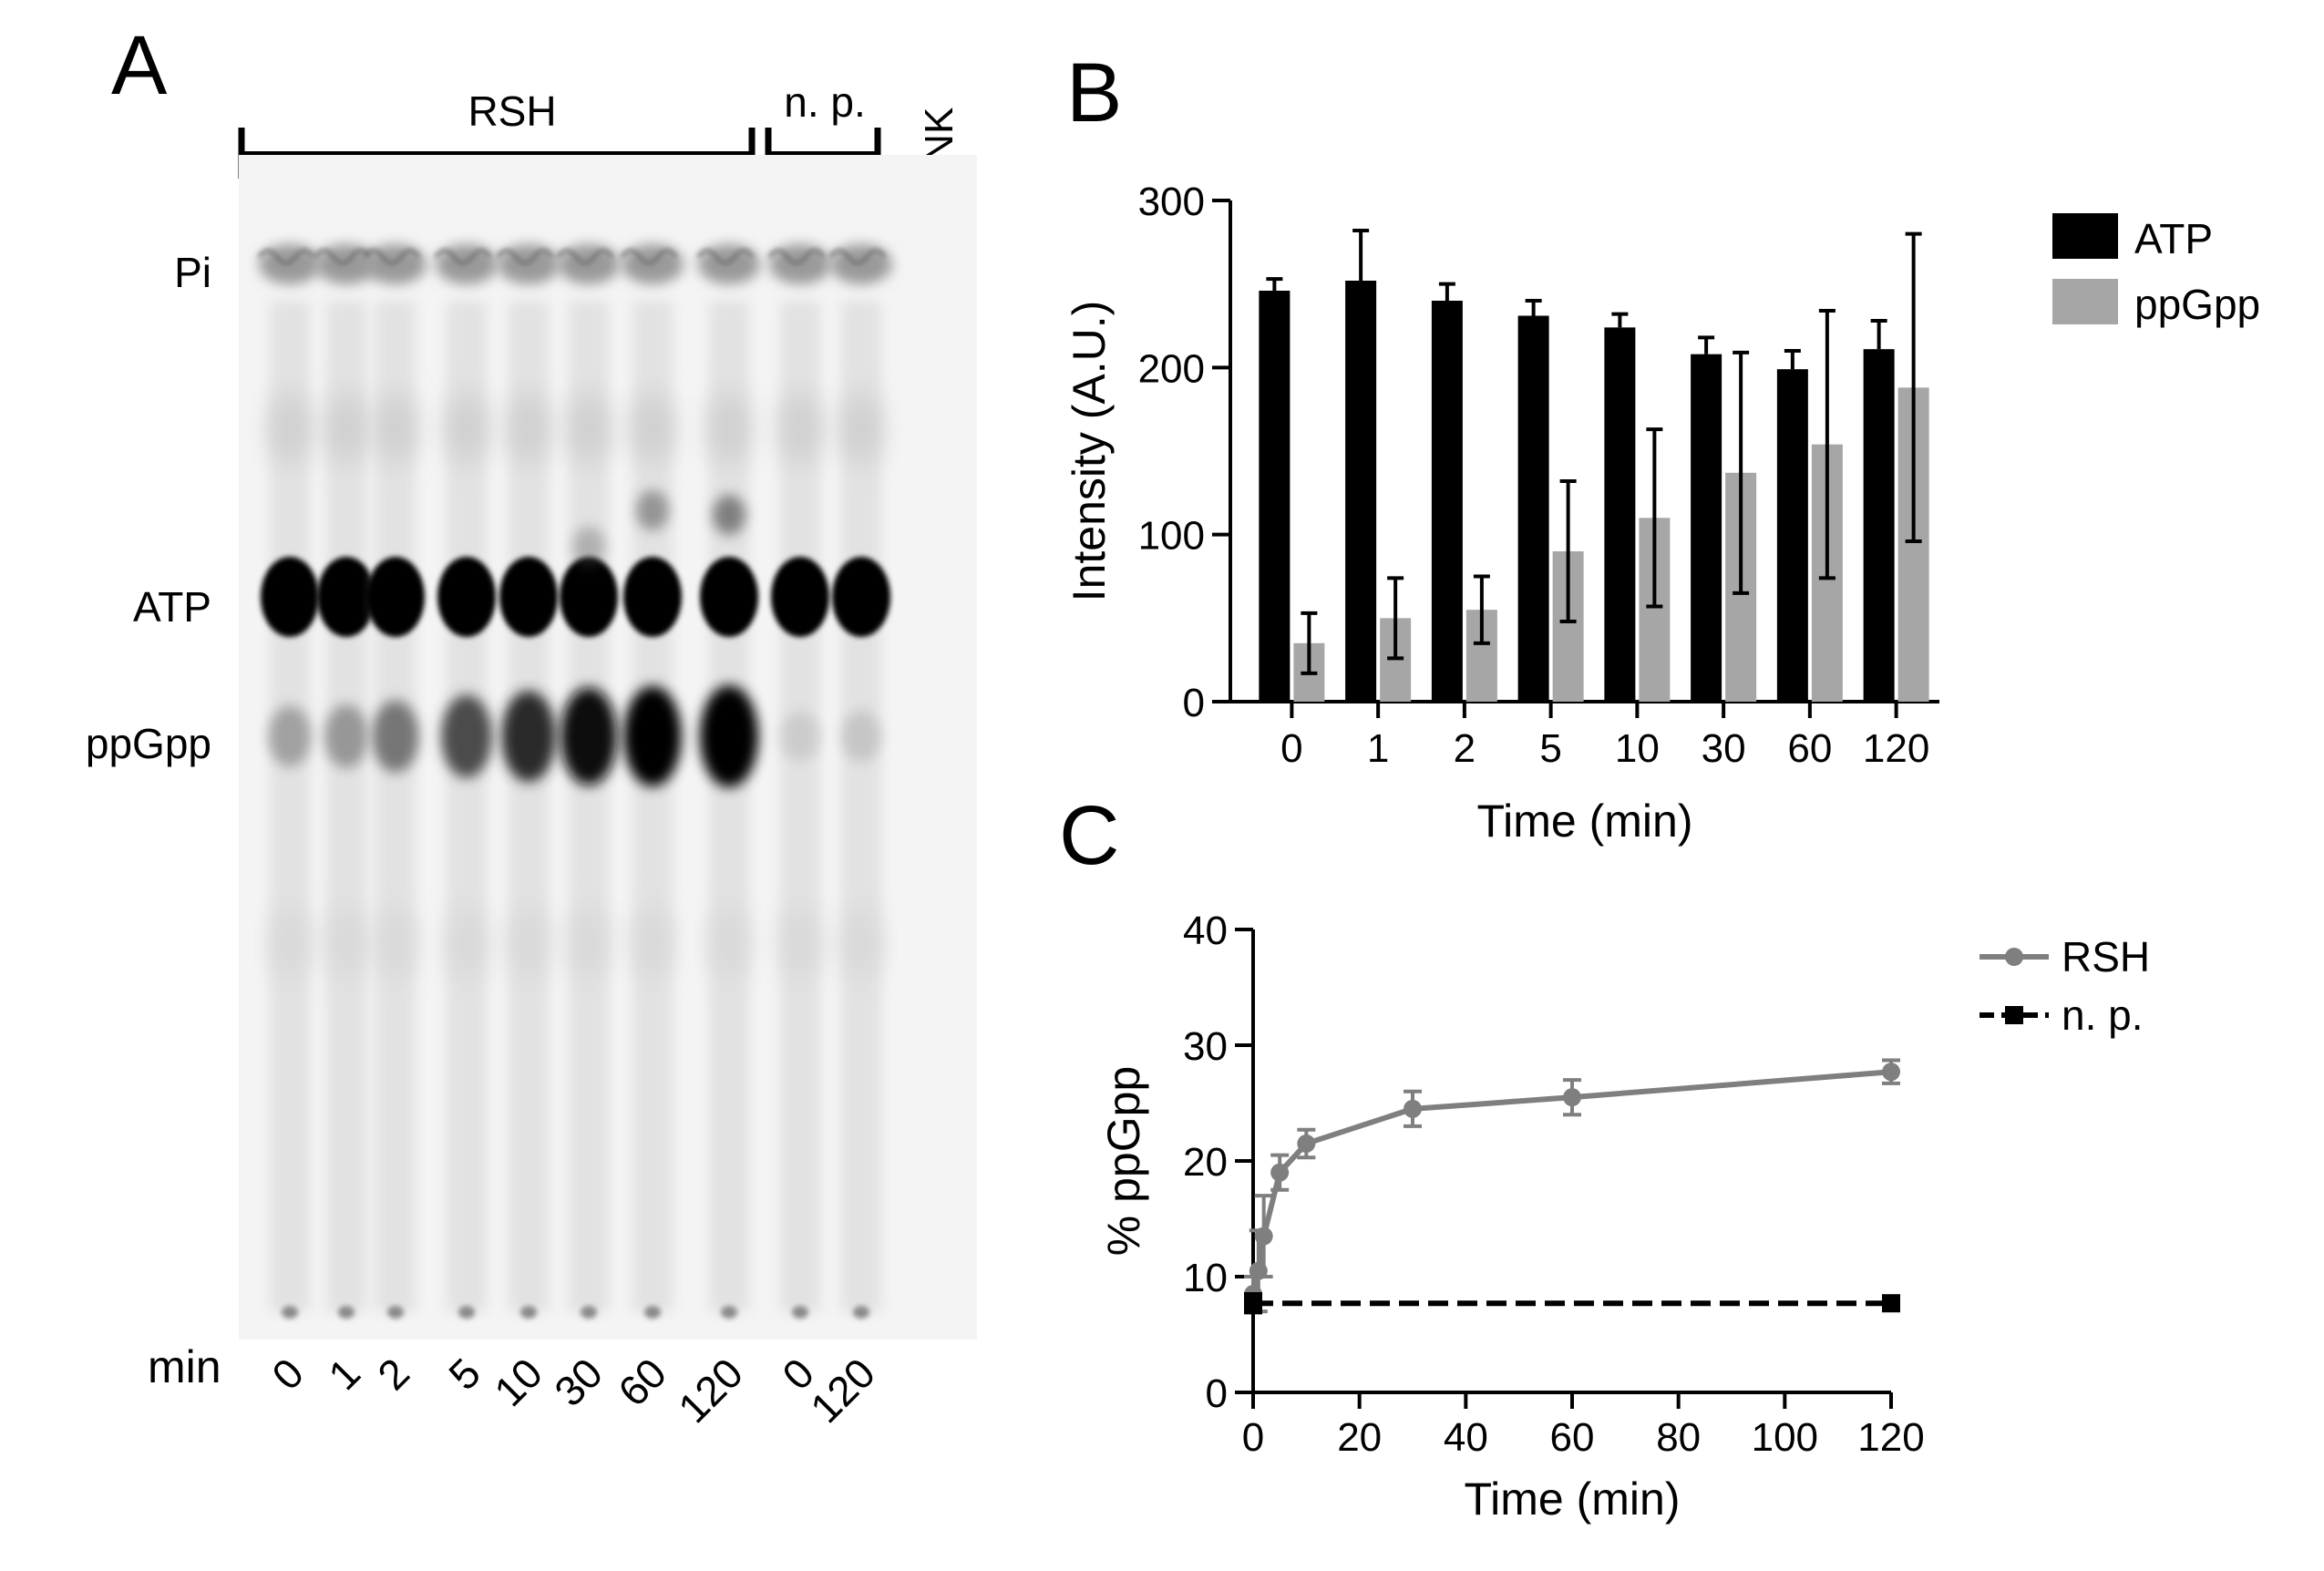  Describe the element at coordinates (2014, 1015) in the screenshot. I see `legend-marker-np` at that location.